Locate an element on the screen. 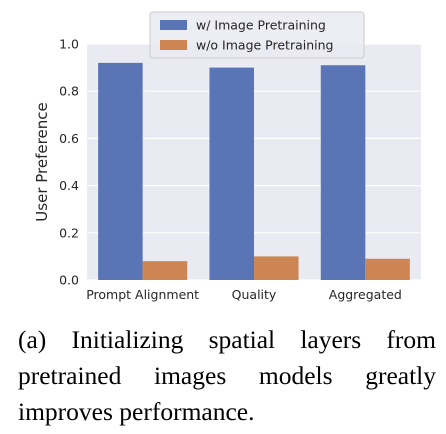 The height and width of the screenshot is (434, 446). y-tick-labels: 0.0 0.2 0.4 0.6 0.8 1.0 is located at coordinates (69, 162).